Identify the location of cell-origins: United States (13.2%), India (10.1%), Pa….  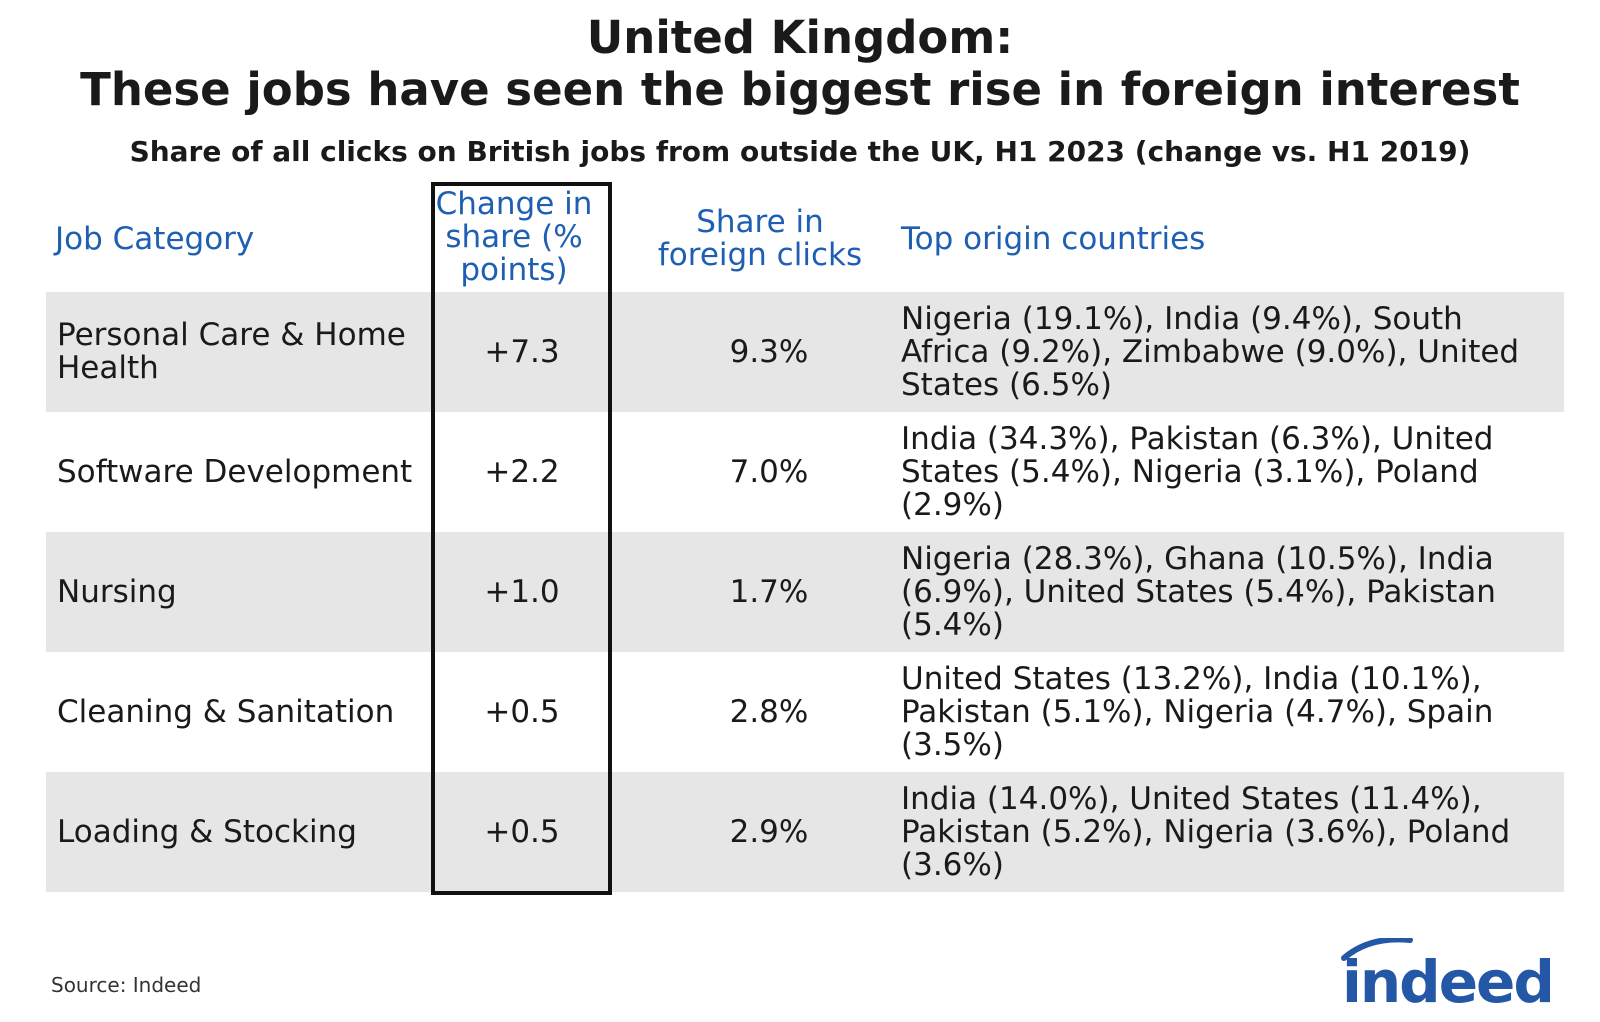
(1197, 711).